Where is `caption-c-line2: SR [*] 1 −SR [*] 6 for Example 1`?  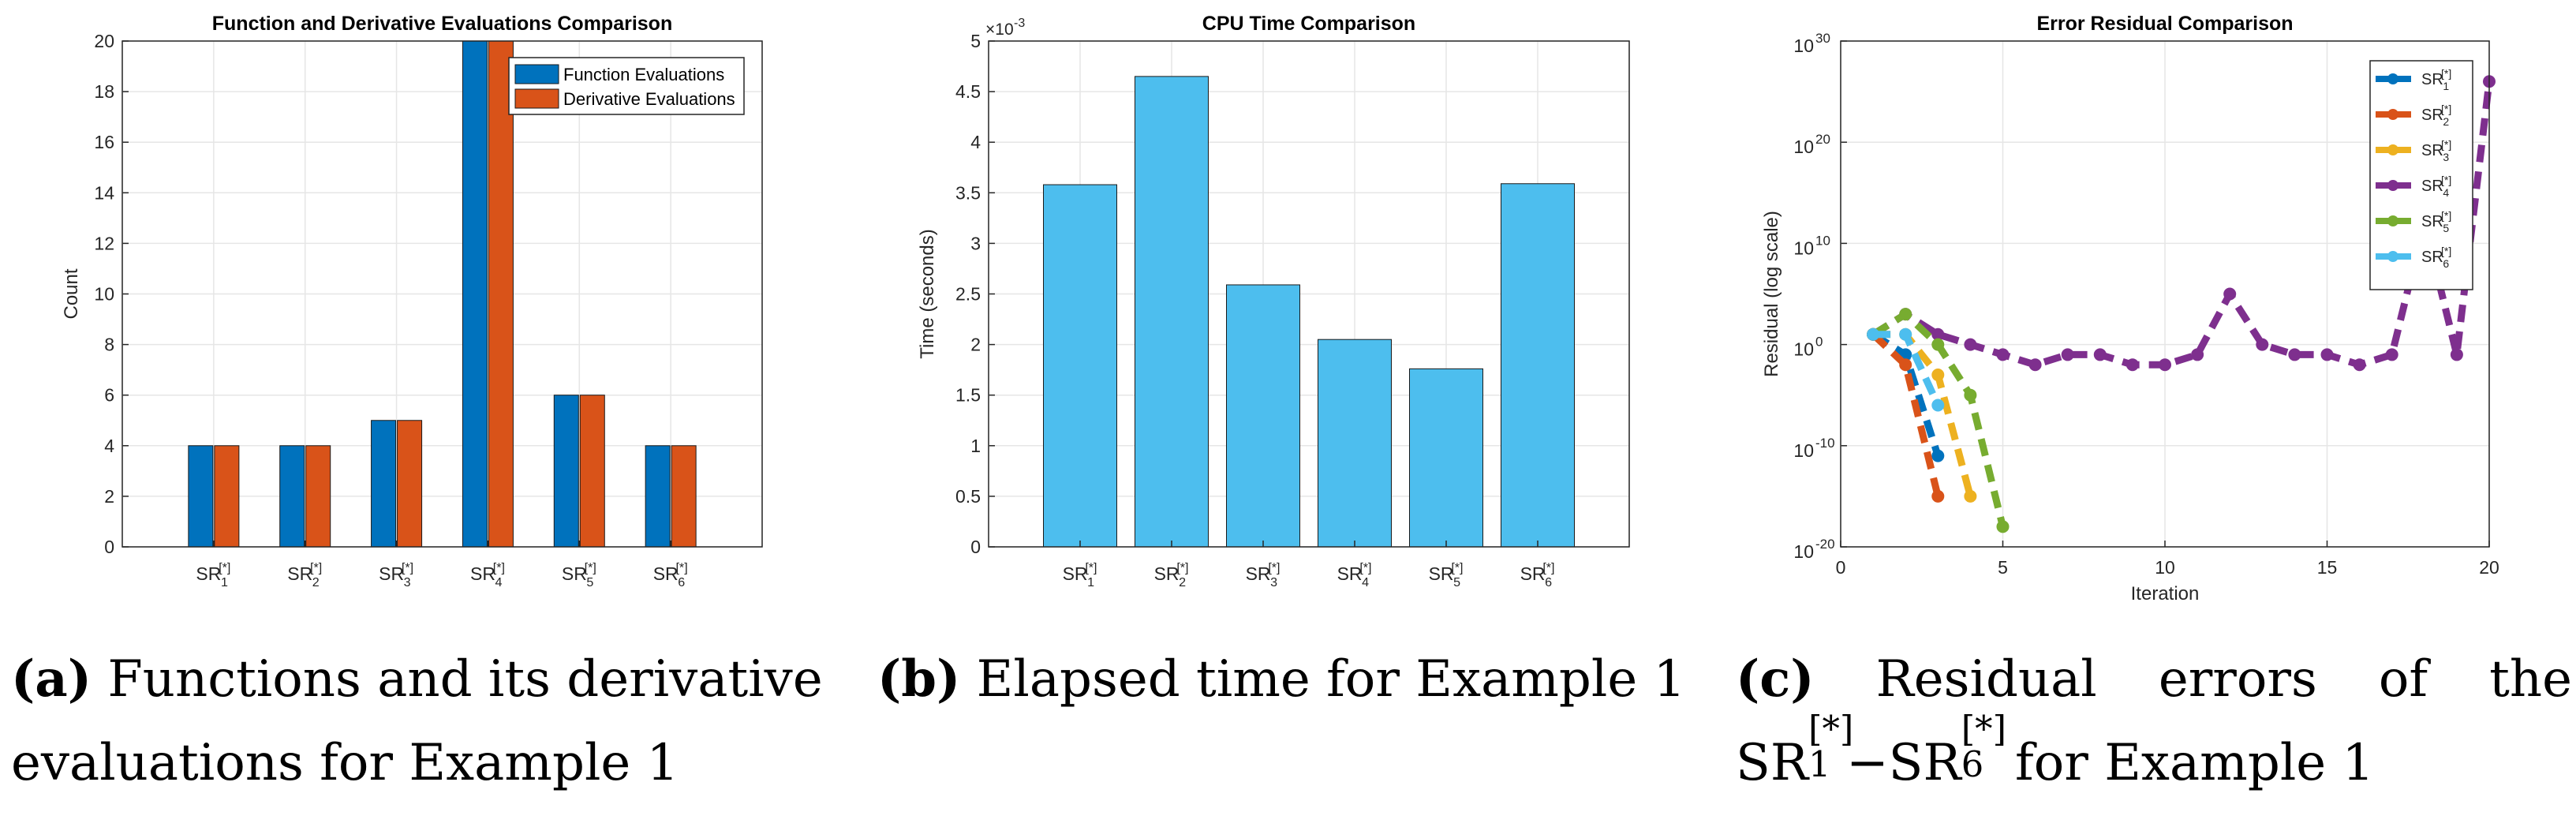 caption-c-line2: SR [*] 1 −SR [*] 6 for Example 1 is located at coordinates (2154, 757).